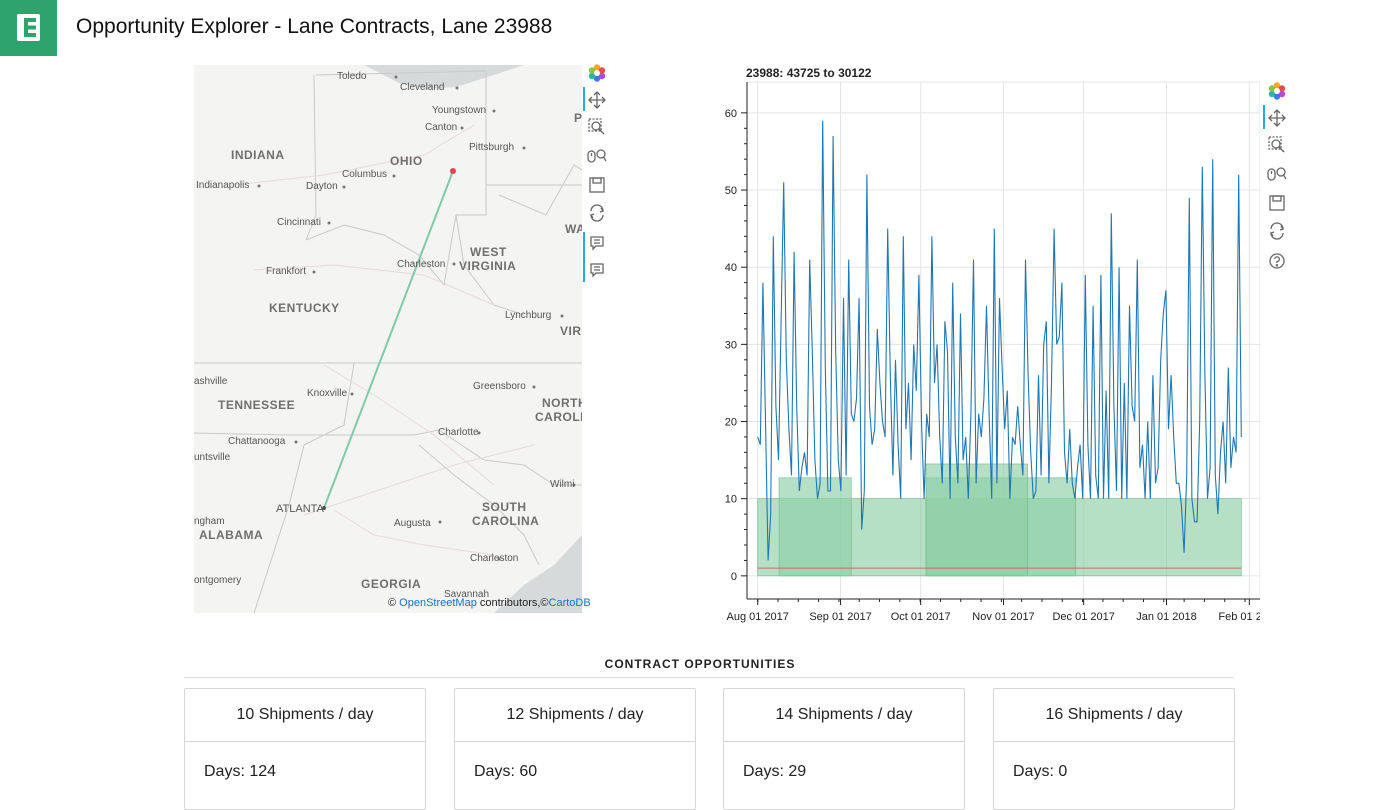 Image resolution: width=1400 pixels, height=810 pixels. I want to click on city-label: Pittsburgh, so click(492, 147).